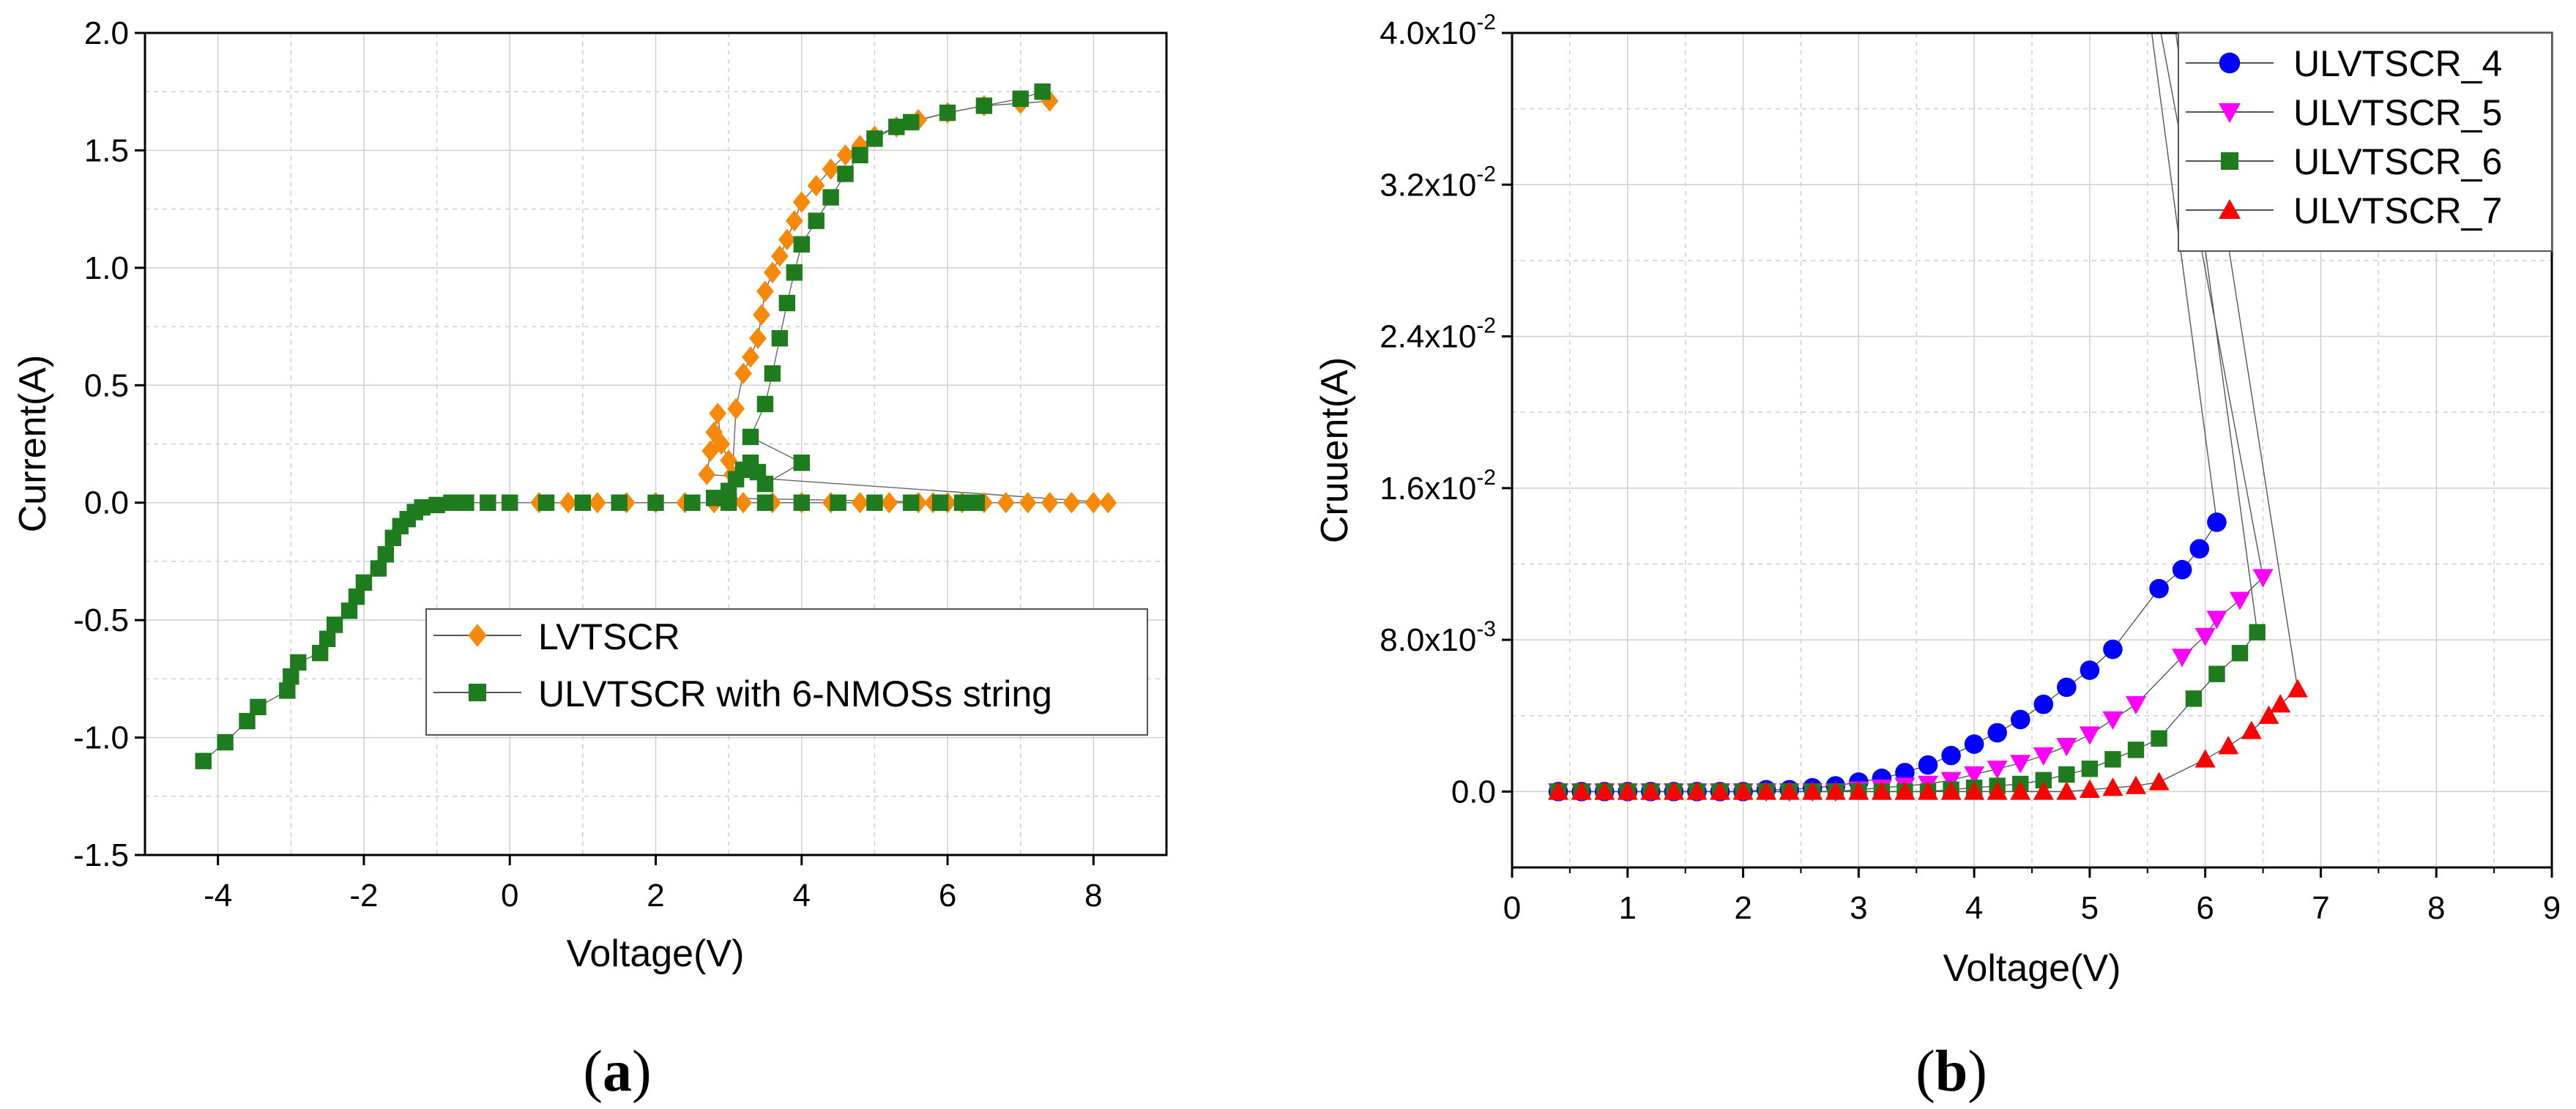 This screenshot has height=1109, width=2576. Describe the element at coordinates (609, 636) in the screenshot. I see `legend-label-lvtscr: LVTSCR` at that location.